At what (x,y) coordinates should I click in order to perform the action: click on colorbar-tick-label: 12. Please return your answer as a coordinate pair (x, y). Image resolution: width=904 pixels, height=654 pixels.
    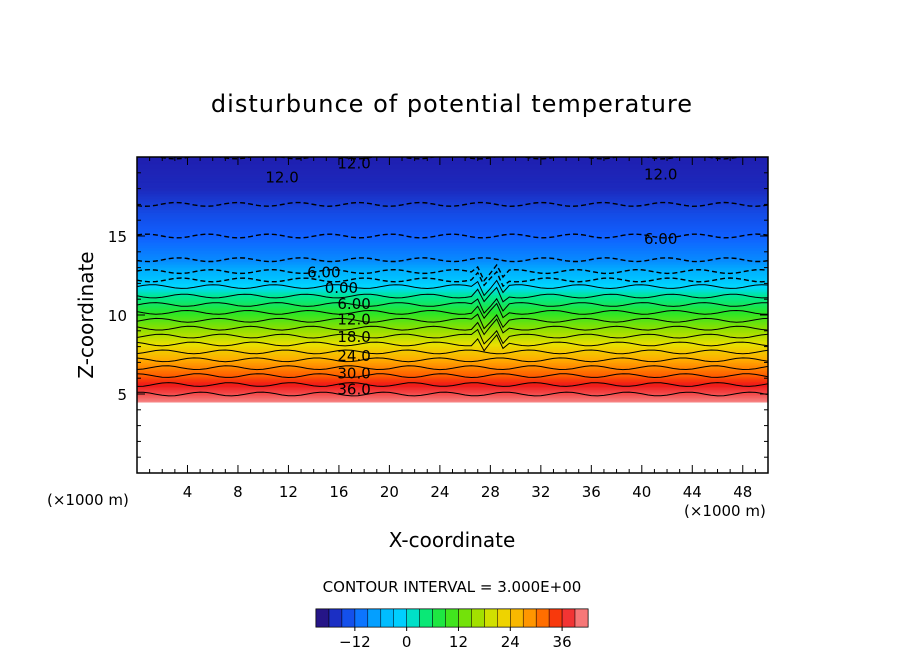
    Looking at the image, I should click on (458, 642).